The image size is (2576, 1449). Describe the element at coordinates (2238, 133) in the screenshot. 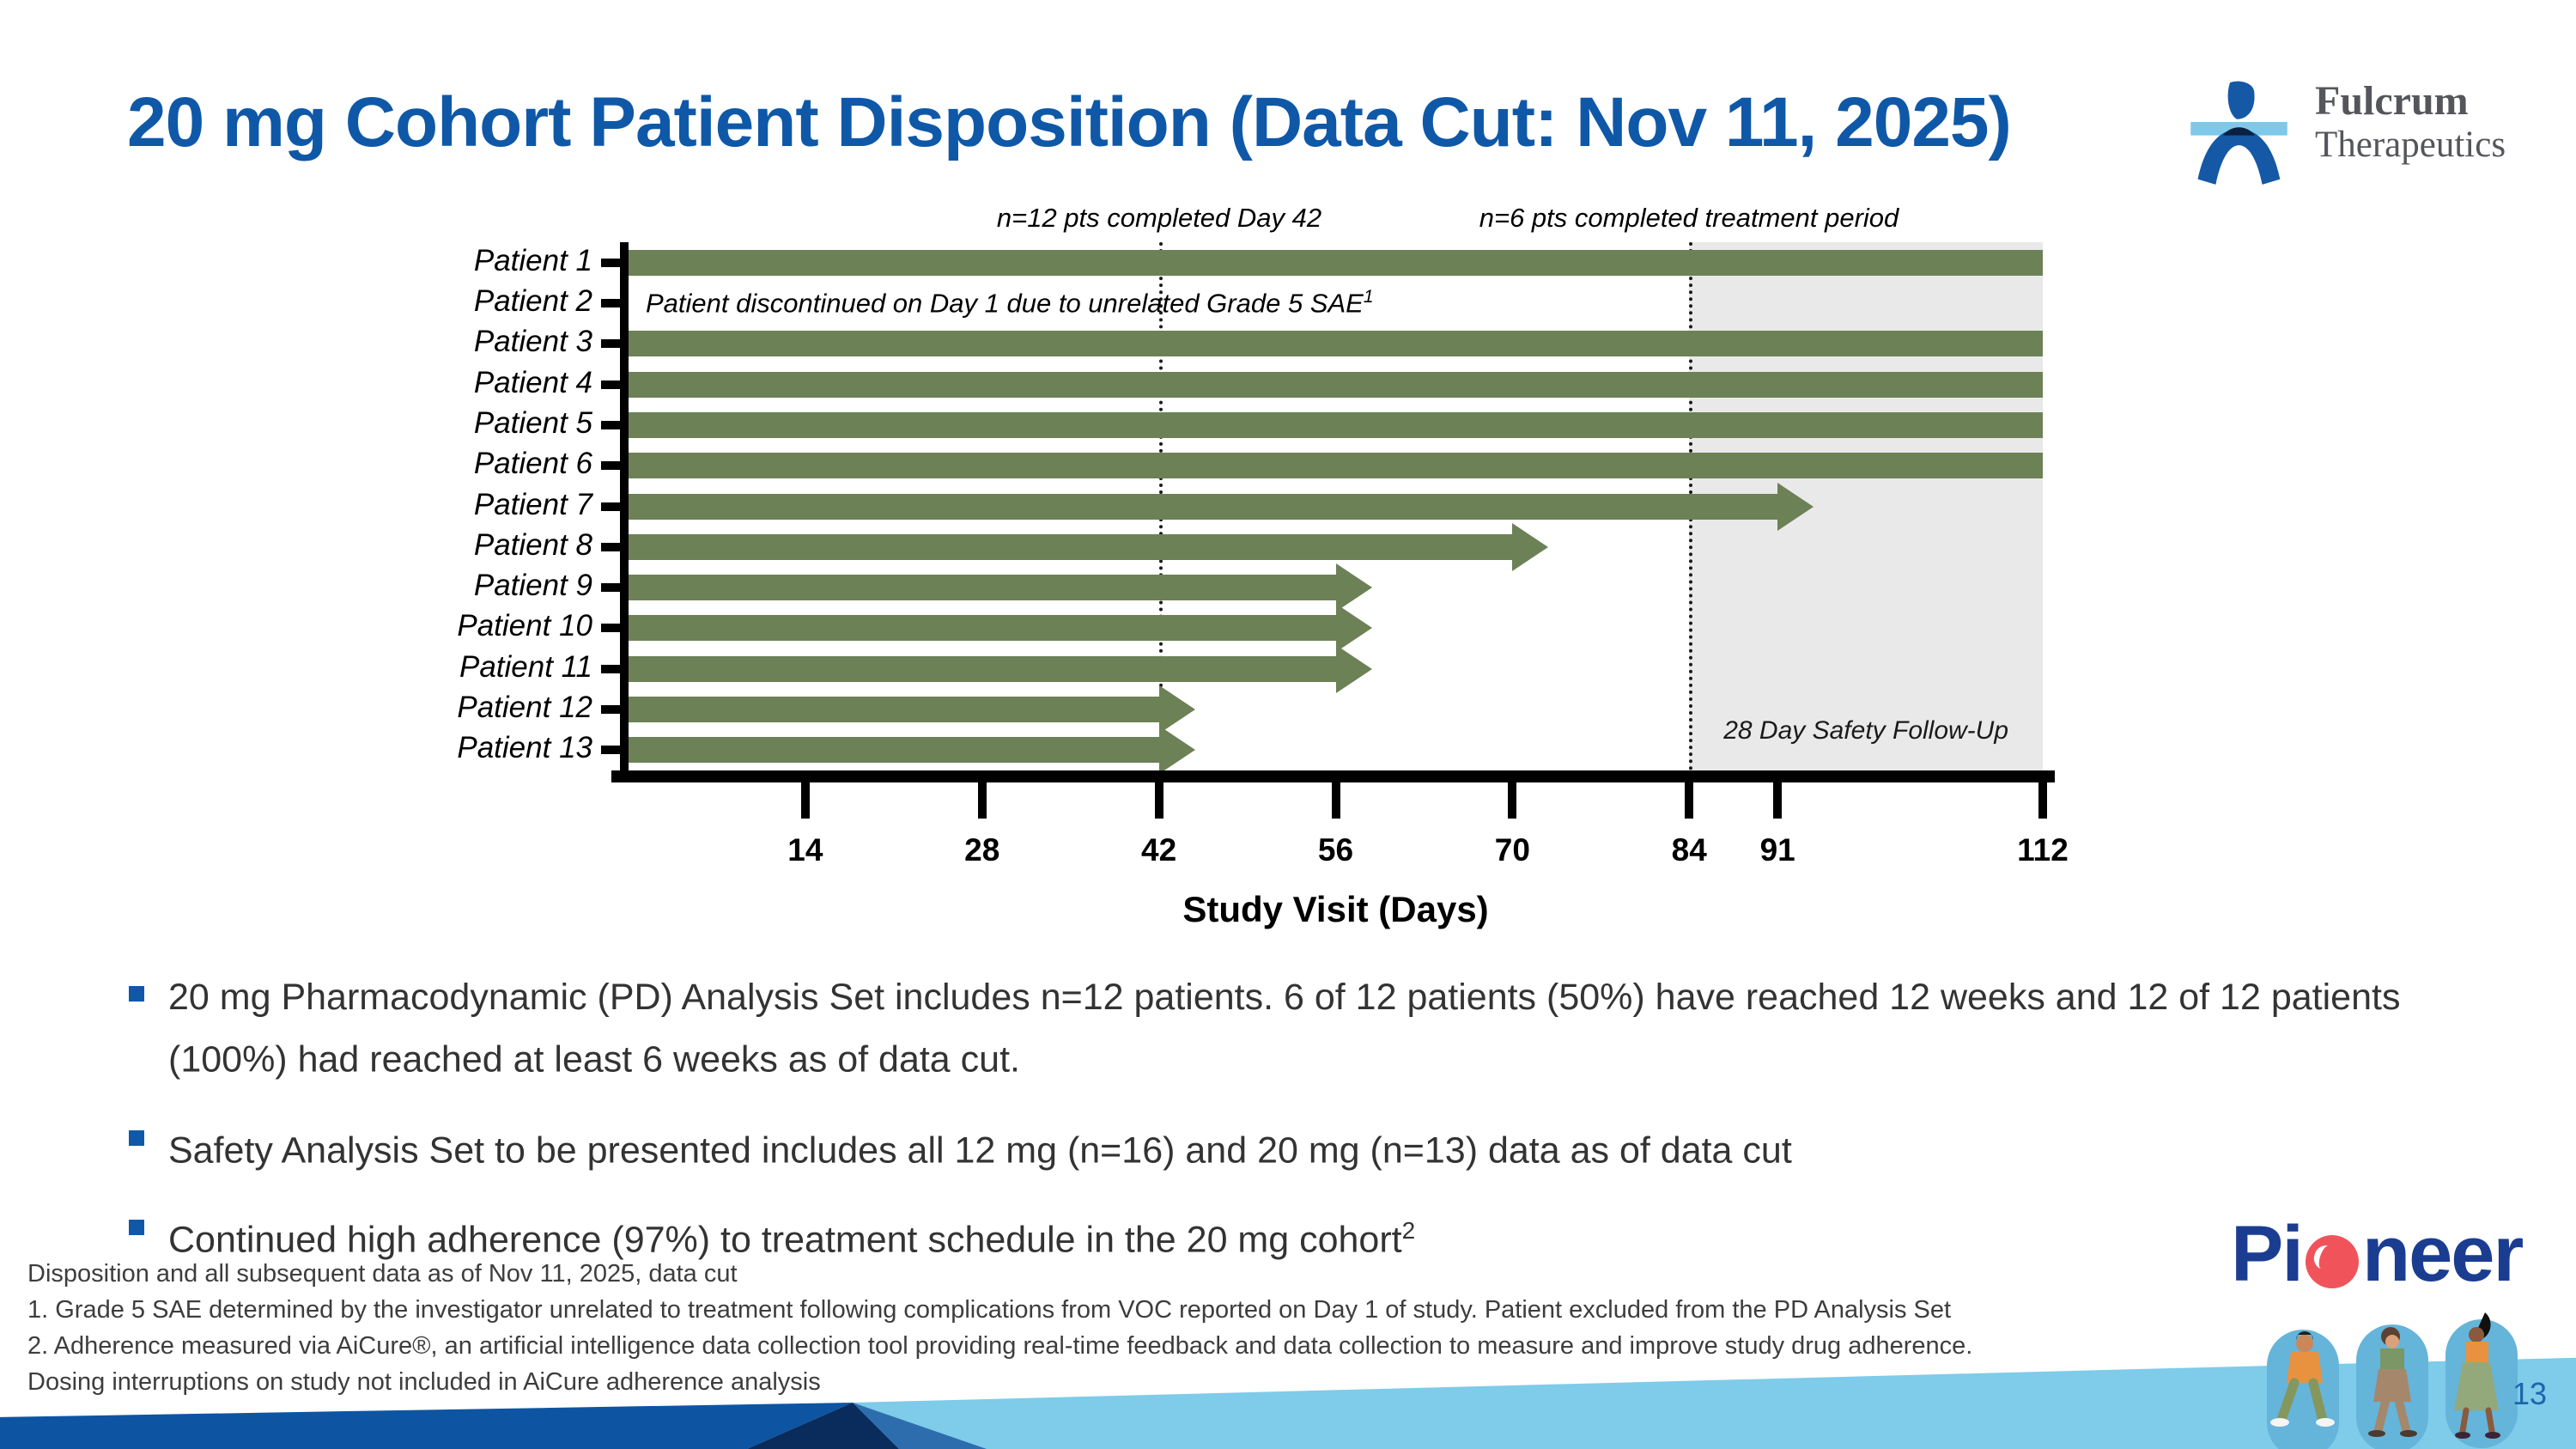

I see `fulcrum-figure-icon` at that location.